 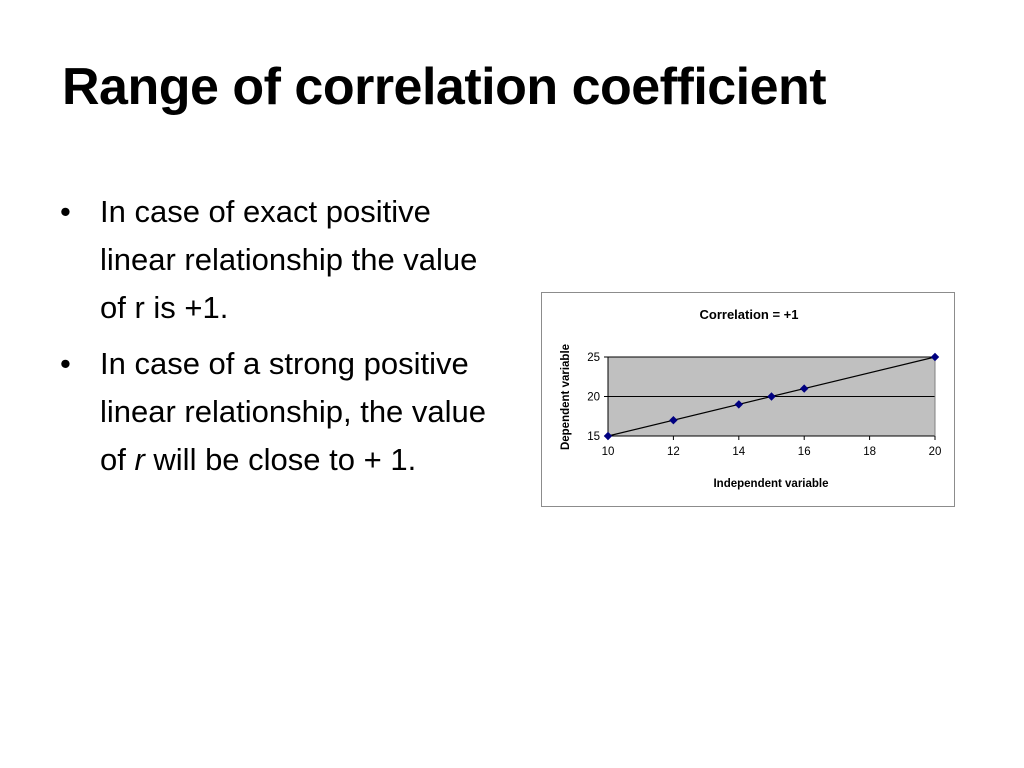 I want to click on data-points, so click(x=771, y=396).